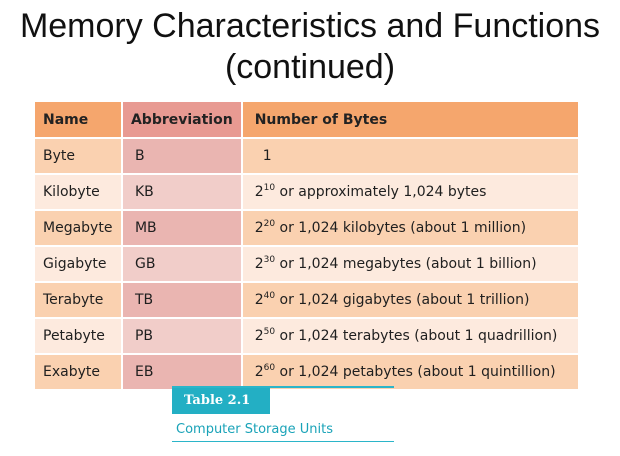 This screenshot has width=620, height=456. Describe the element at coordinates (310, 26) in the screenshot. I see `slide-title-line-1: Memory Characteristics and Functions` at that location.